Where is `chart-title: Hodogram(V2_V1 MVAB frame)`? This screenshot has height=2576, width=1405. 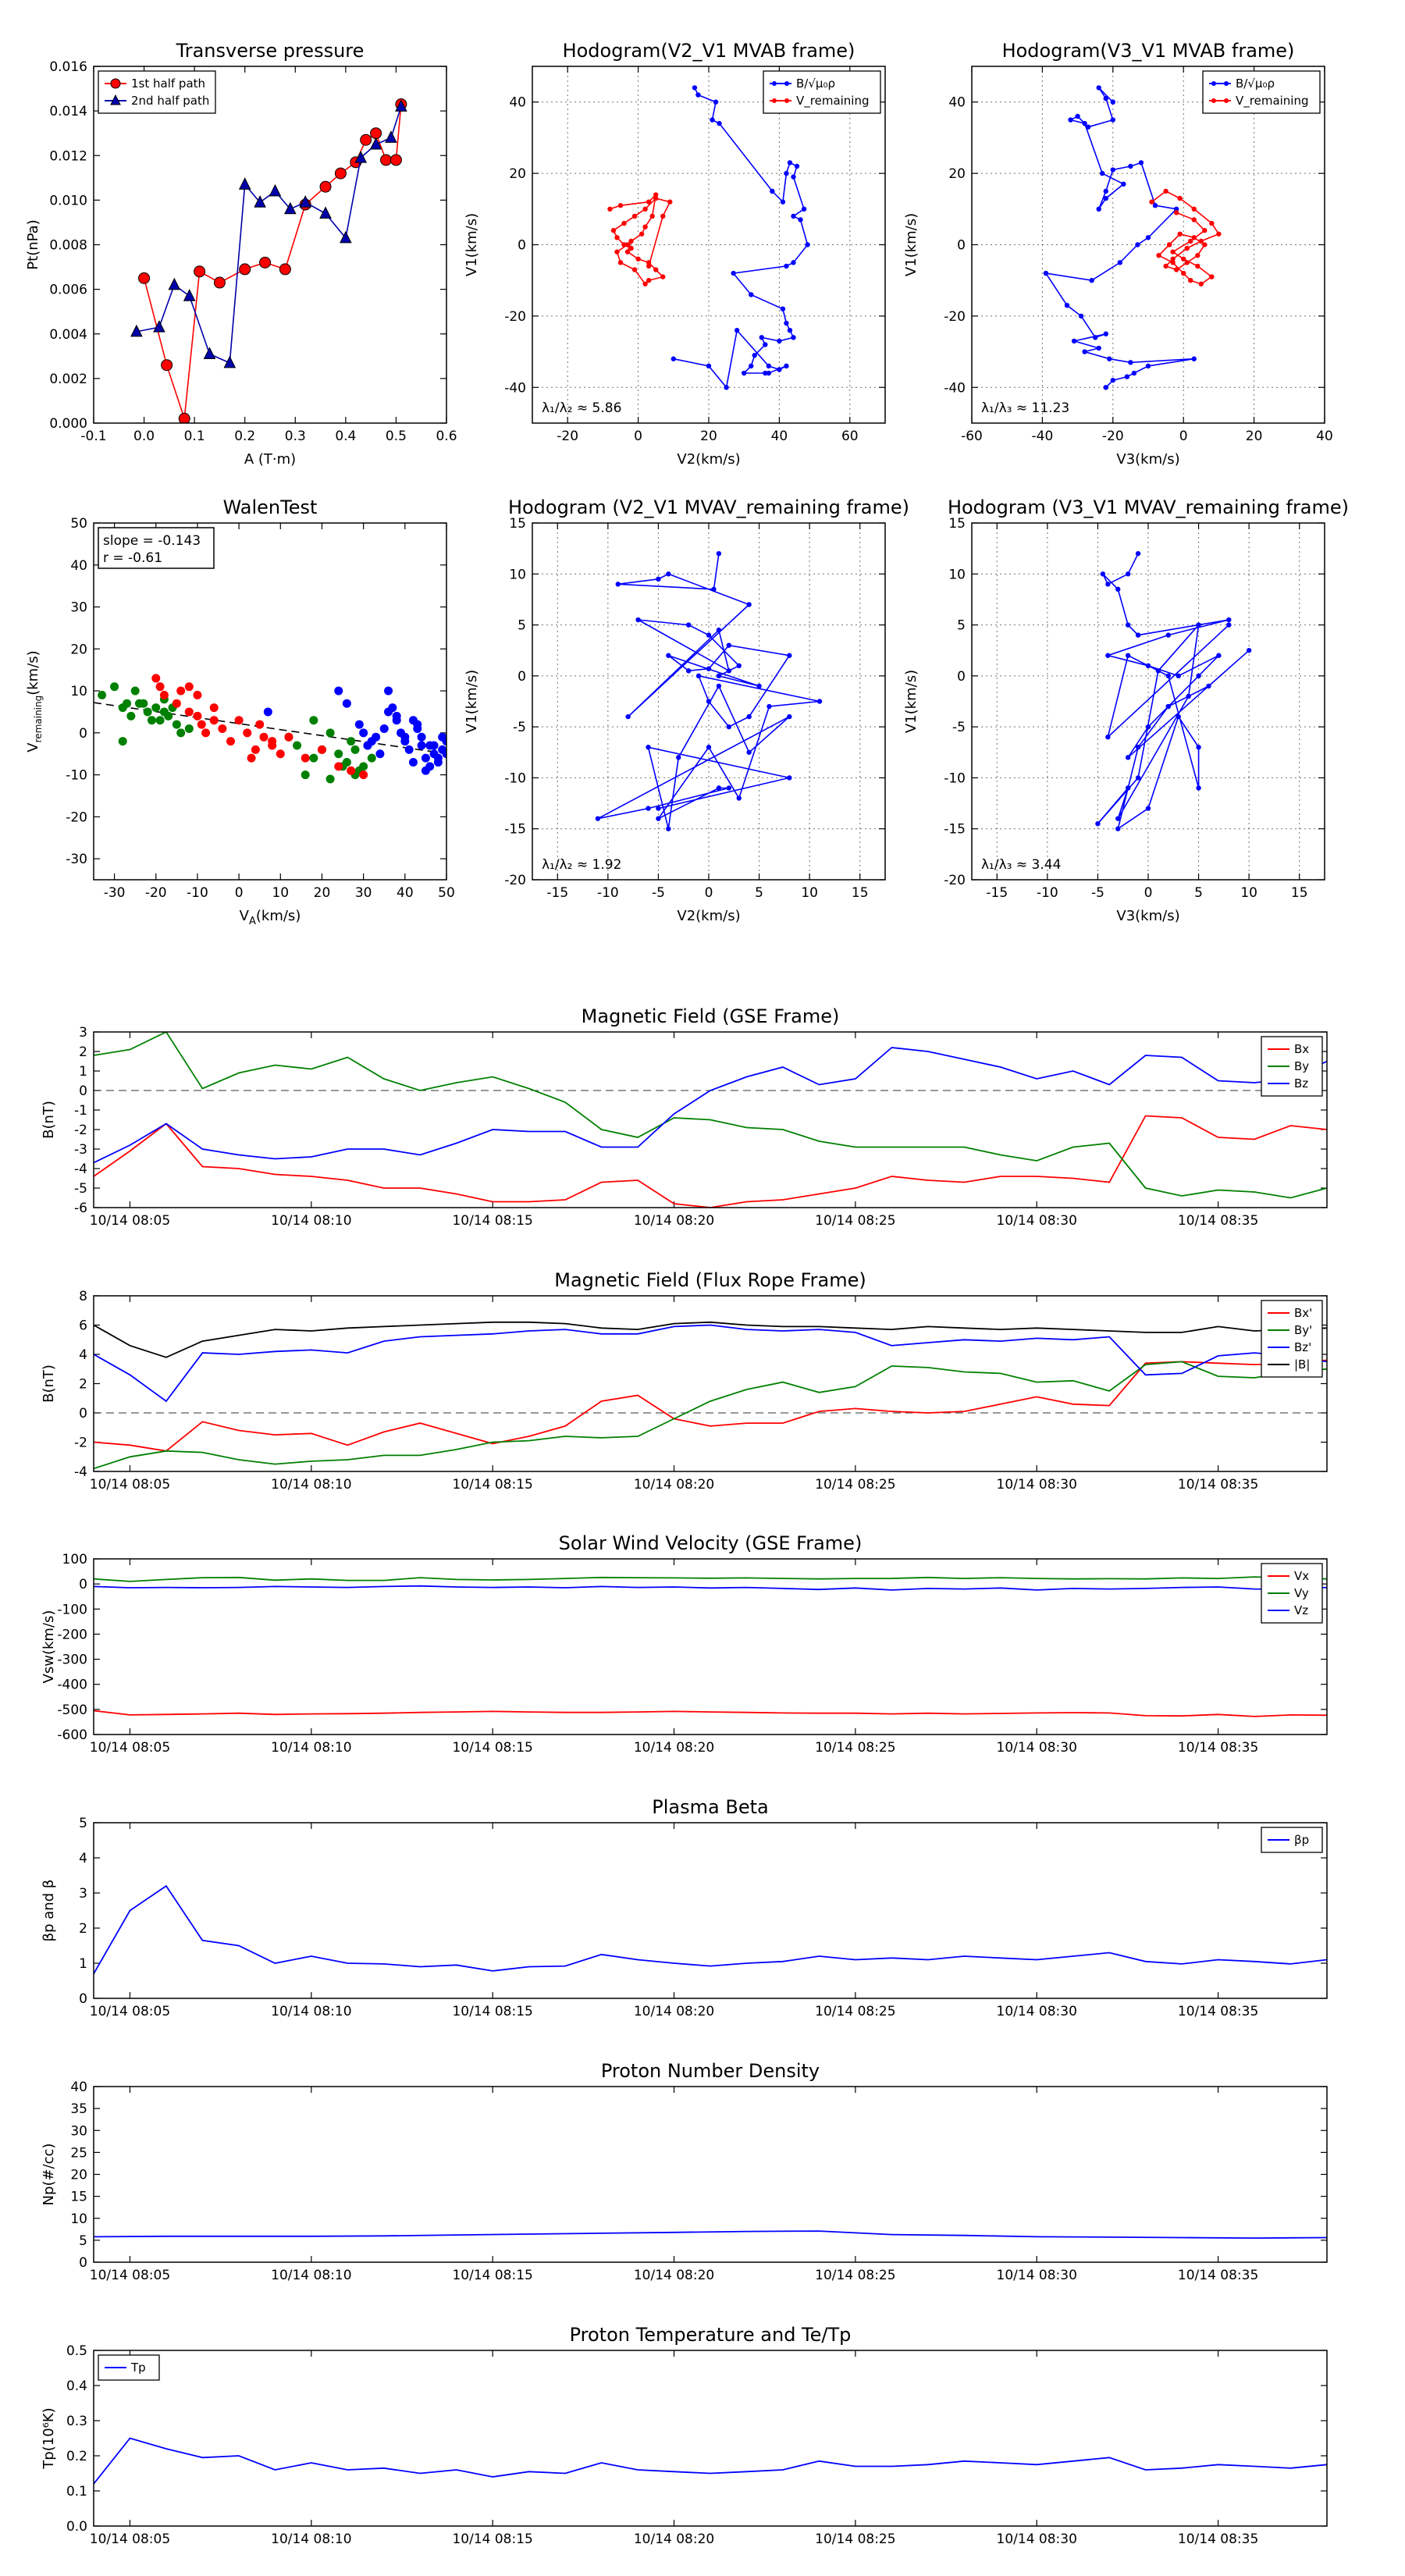 chart-title: Hodogram(V2_V1 MVAB frame) is located at coordinates (709, 51).